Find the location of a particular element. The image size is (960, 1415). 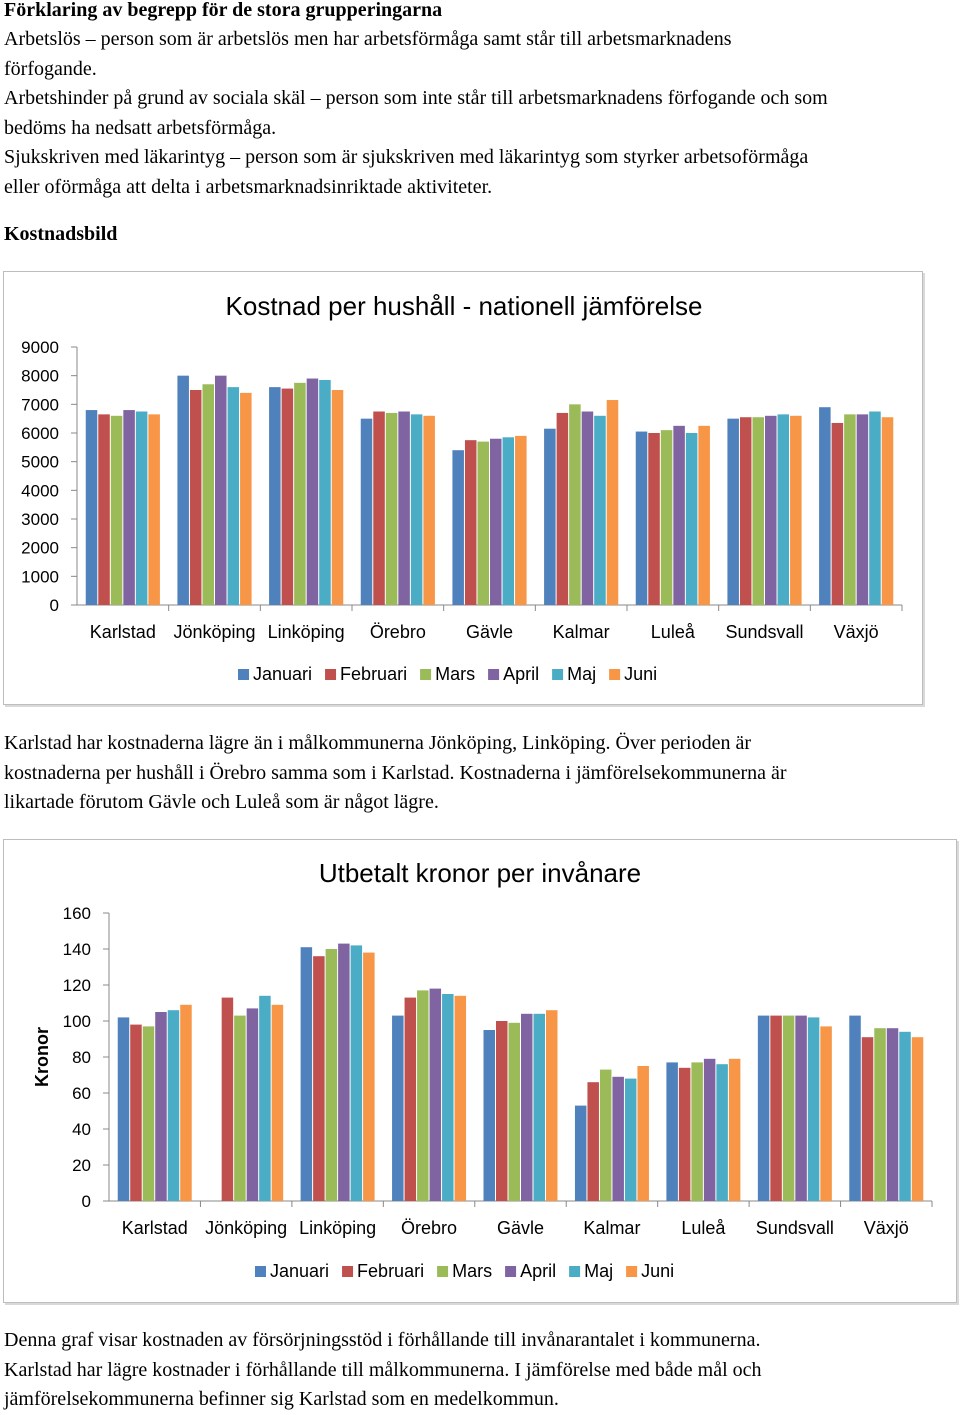

x-tick-label: Linköping is located at coordinates (306, 632).